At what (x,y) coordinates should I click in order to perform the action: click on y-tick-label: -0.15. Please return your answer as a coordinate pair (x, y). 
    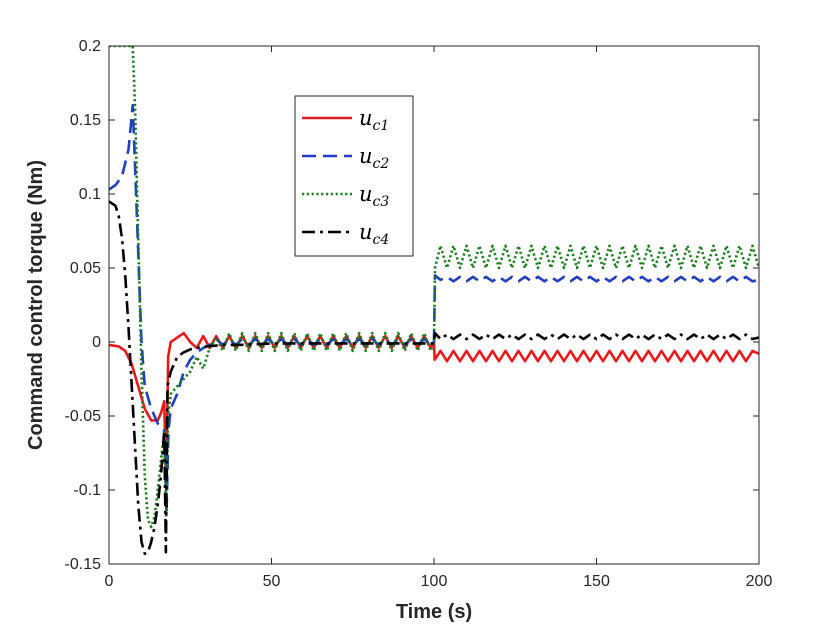
    Looking at the image, I should click on (83, 564).